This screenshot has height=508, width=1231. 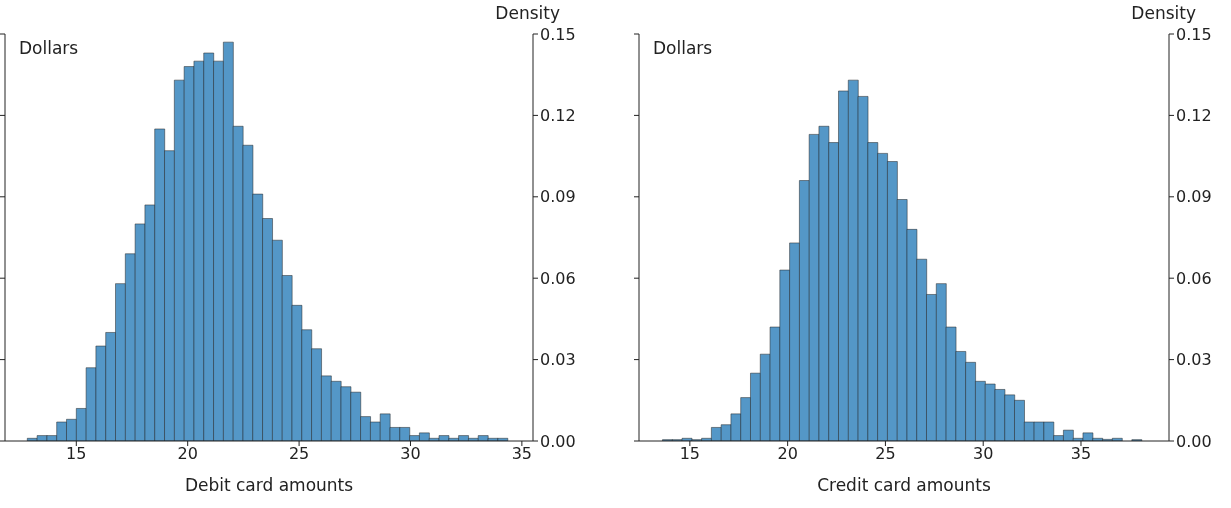 What do you see at coordinates (269, 485) in the screenshot?
I see `x-axis-title: Debit card amounts` at bounding box center [269, 485].